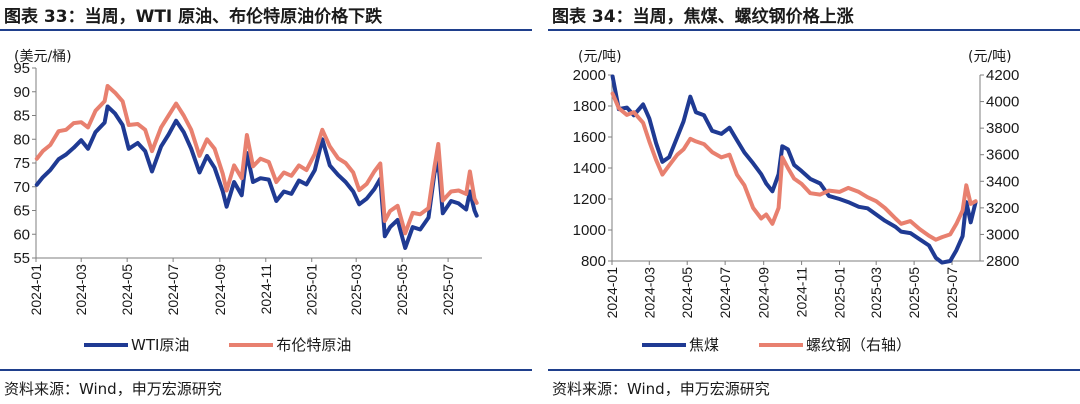 This screenshot has height=404, width=1080. I want to click on legend: WTI原油 布伦特原油, so click(237, 344).